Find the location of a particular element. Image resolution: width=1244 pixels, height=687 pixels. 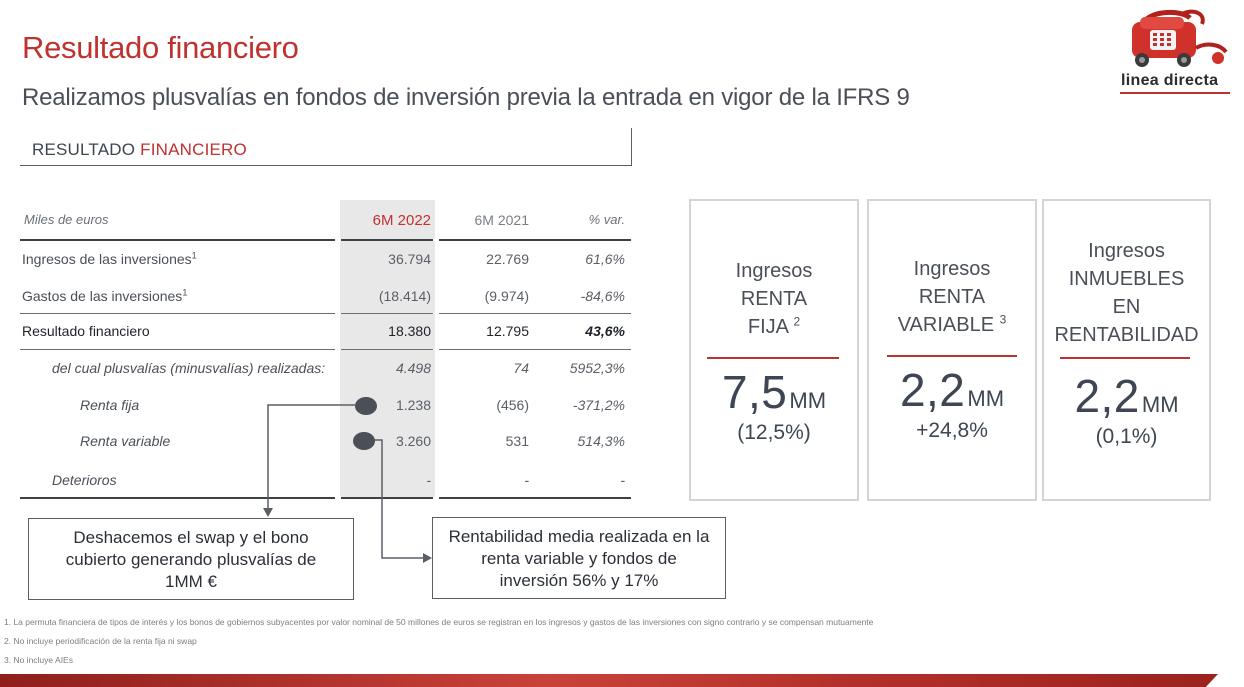

total-divider is located at coordinates (325, 349).